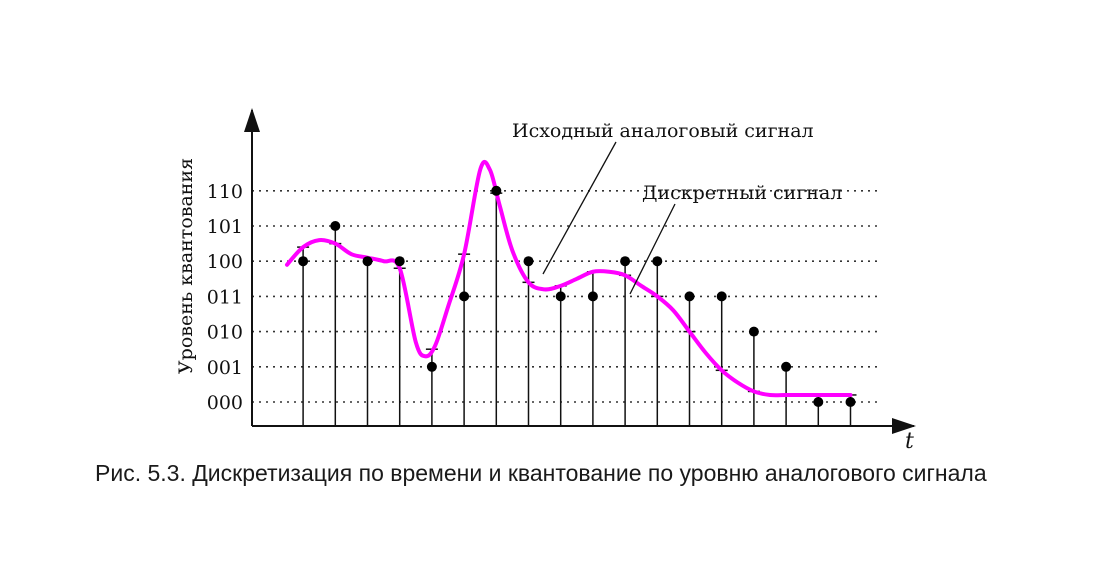 Image resolution: width=1102 pixels, height=587 pixels. I want to click on y-tick-label: 100, so click(225, 262).